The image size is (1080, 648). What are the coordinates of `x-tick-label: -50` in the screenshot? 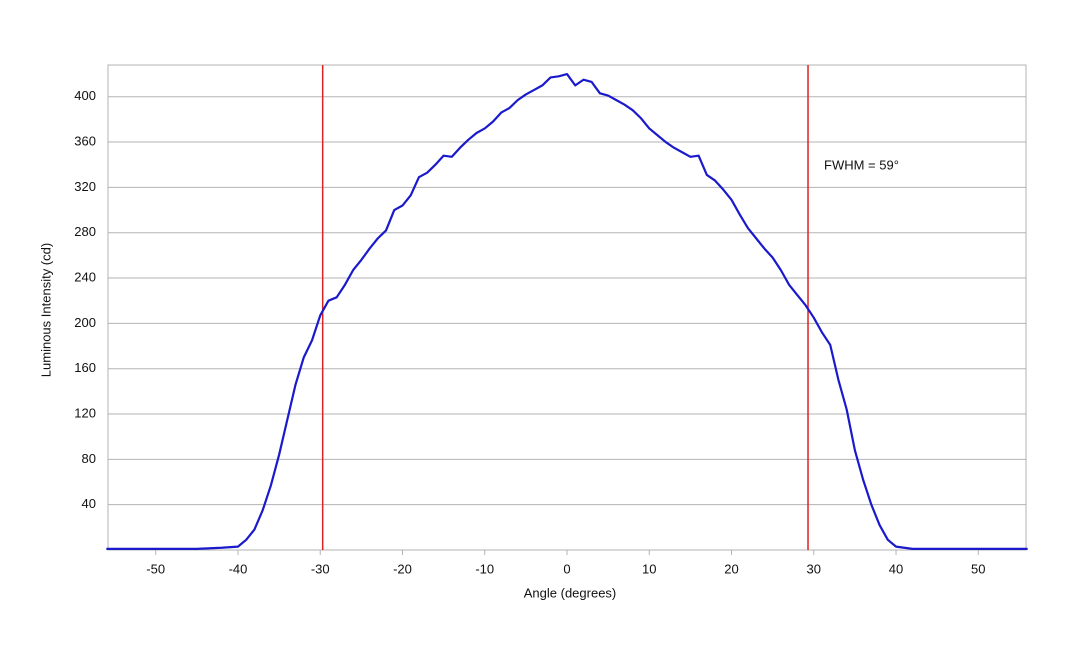 It's located at (155, 568).